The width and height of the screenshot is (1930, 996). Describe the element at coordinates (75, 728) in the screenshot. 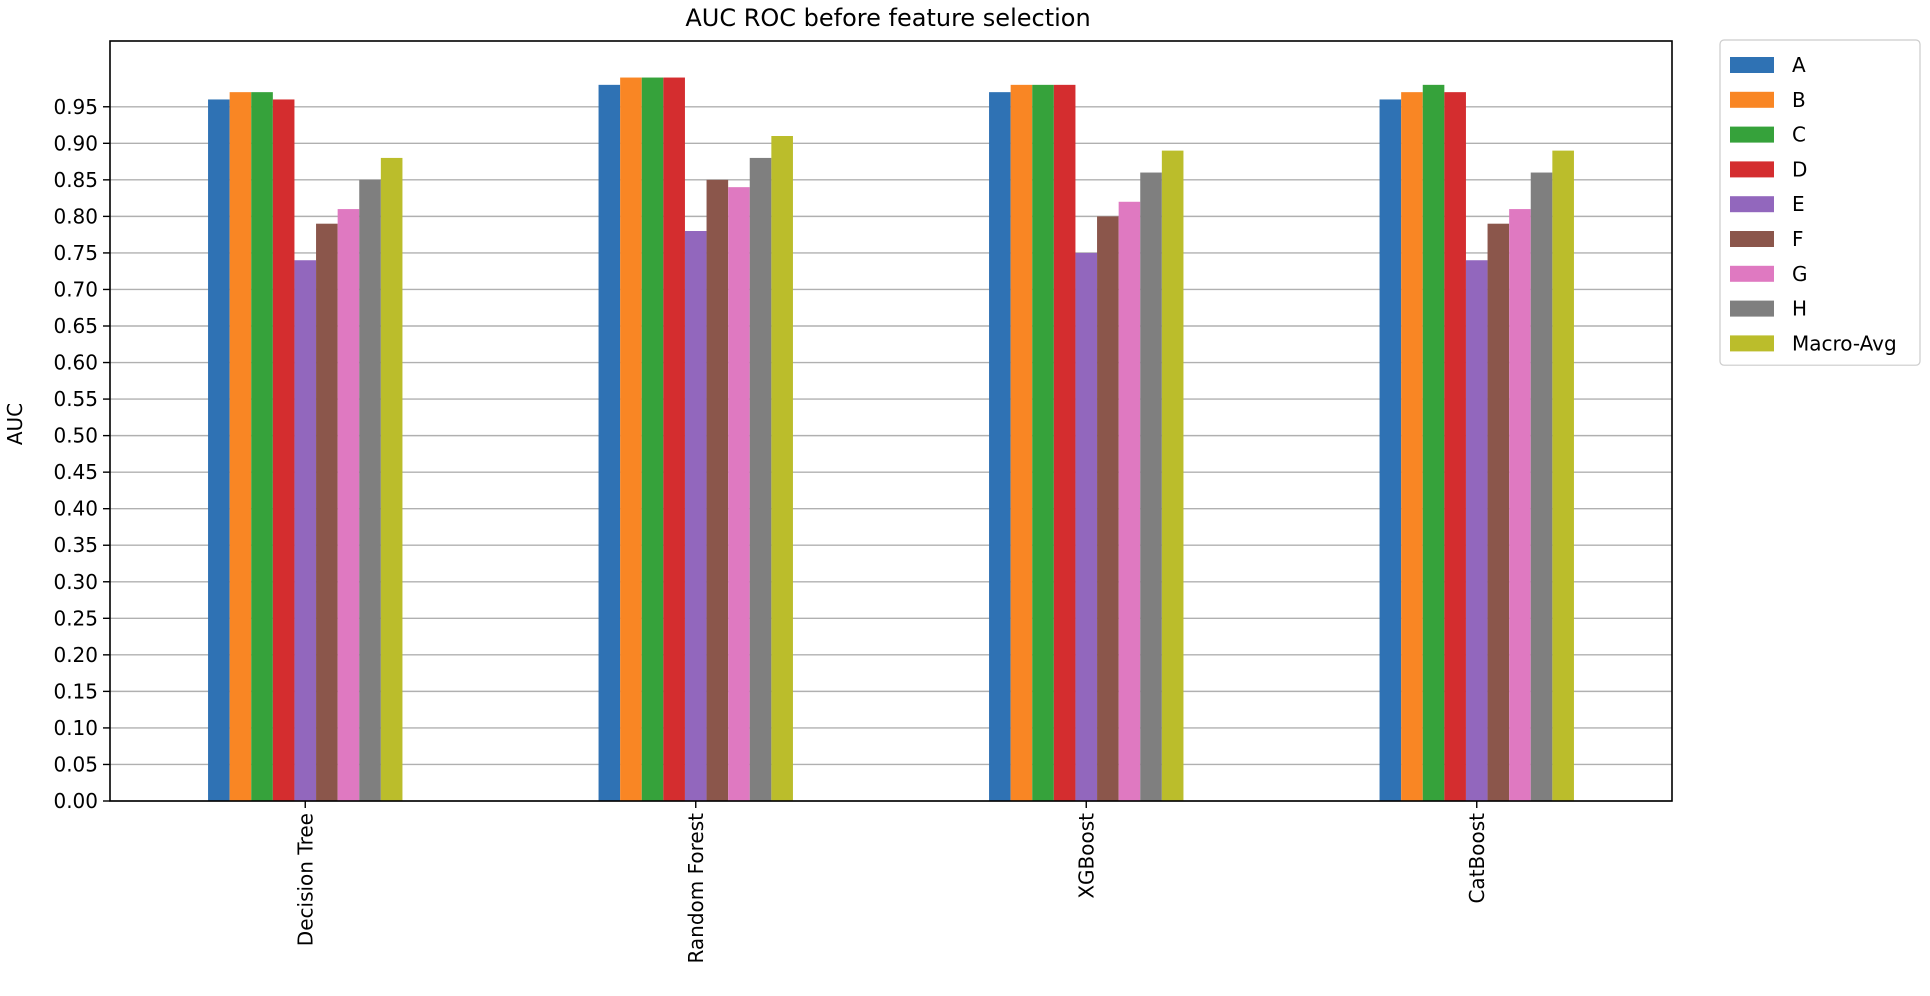

I see `y-tick-label: 0.10` at that location.